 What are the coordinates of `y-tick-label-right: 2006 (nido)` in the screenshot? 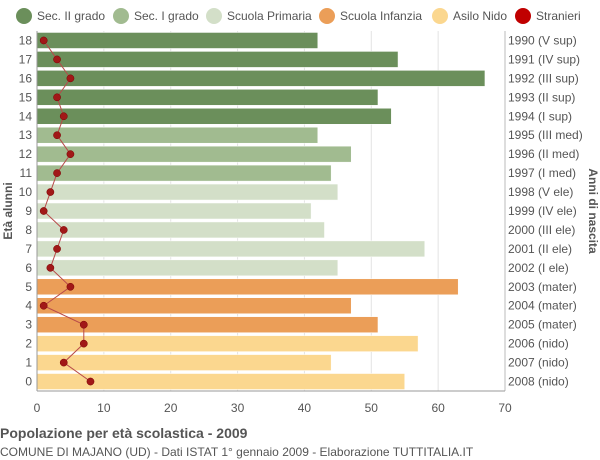 It's located at (538, 344).